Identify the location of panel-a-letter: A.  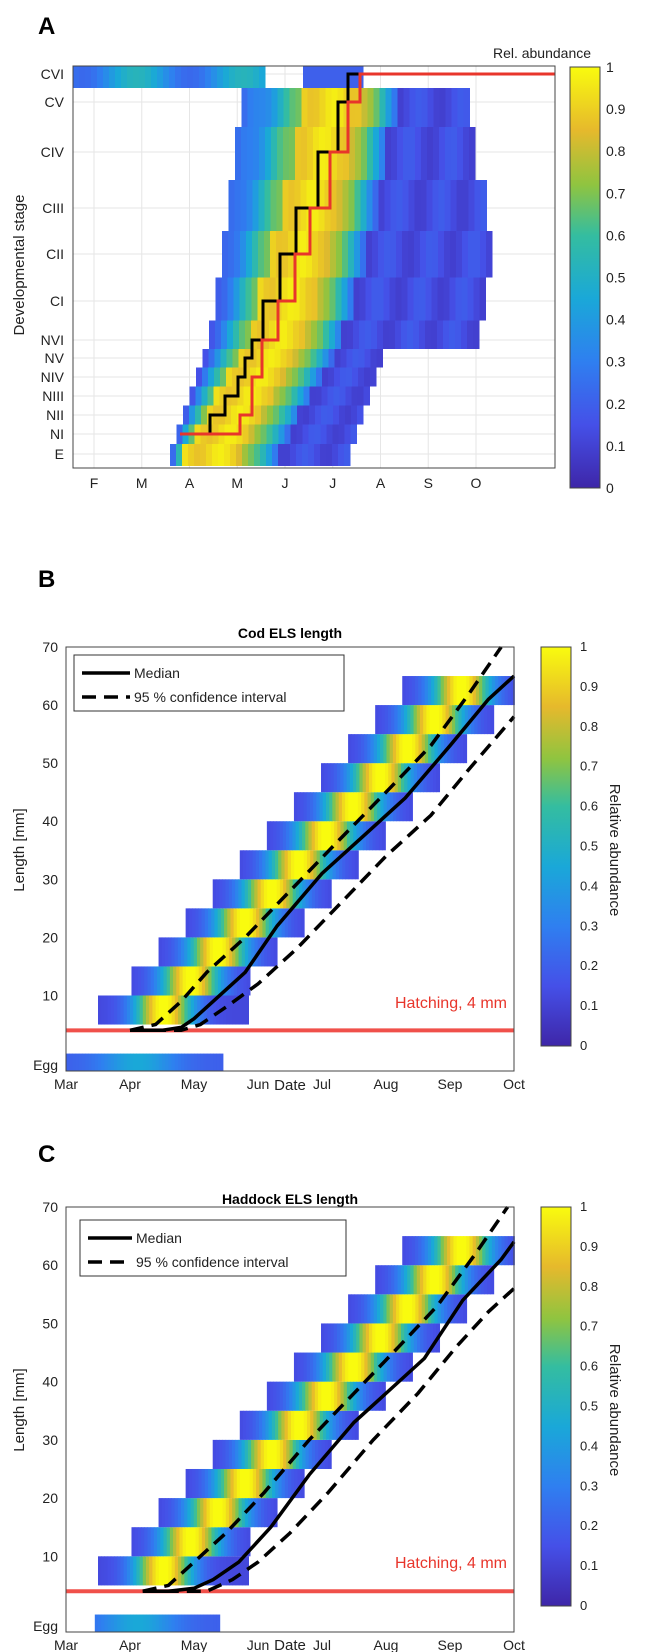
(46, 26).